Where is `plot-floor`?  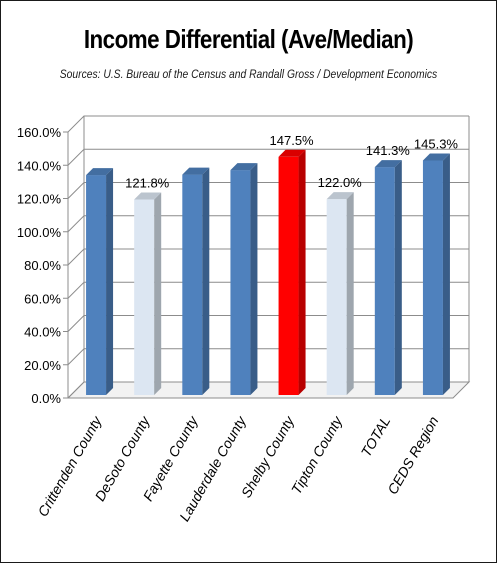
plot-floor is located at coordinates (268, 390).